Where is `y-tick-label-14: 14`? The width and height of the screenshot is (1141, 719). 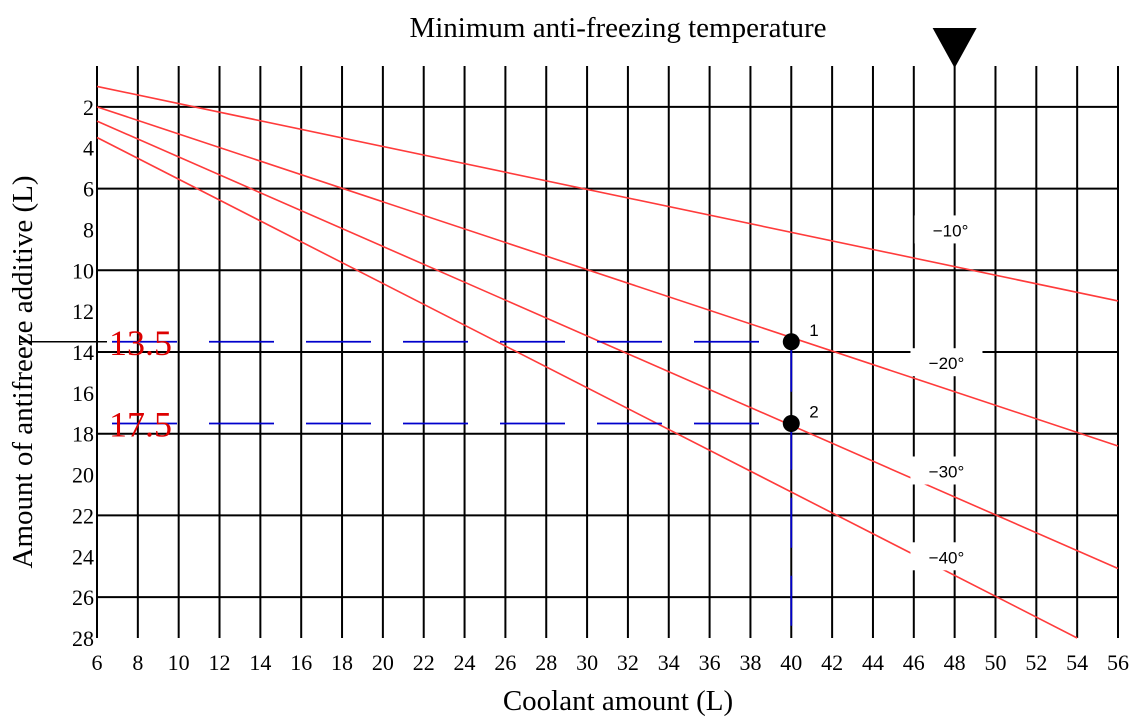
y-tick-label-14: 14 is located at coordinates (83, 352).